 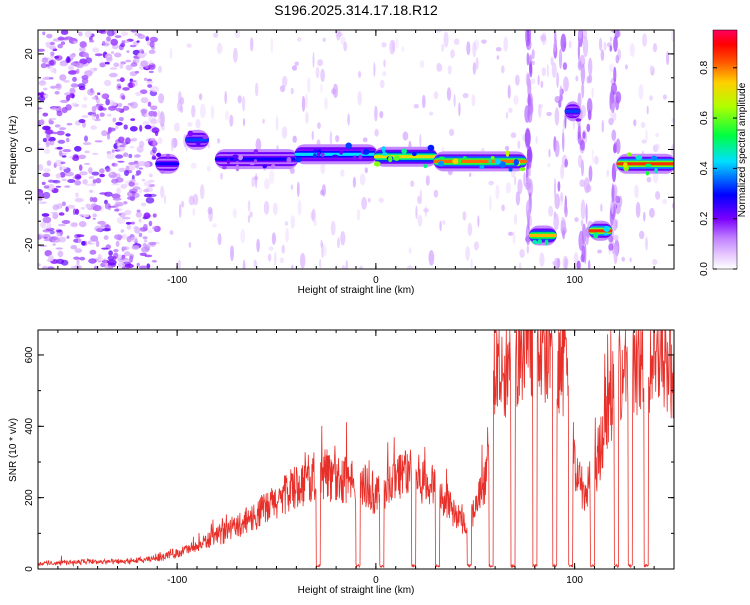 I want to click on figure-title: S196.2025.314.17.18.R12, so click(x=356, y=10).